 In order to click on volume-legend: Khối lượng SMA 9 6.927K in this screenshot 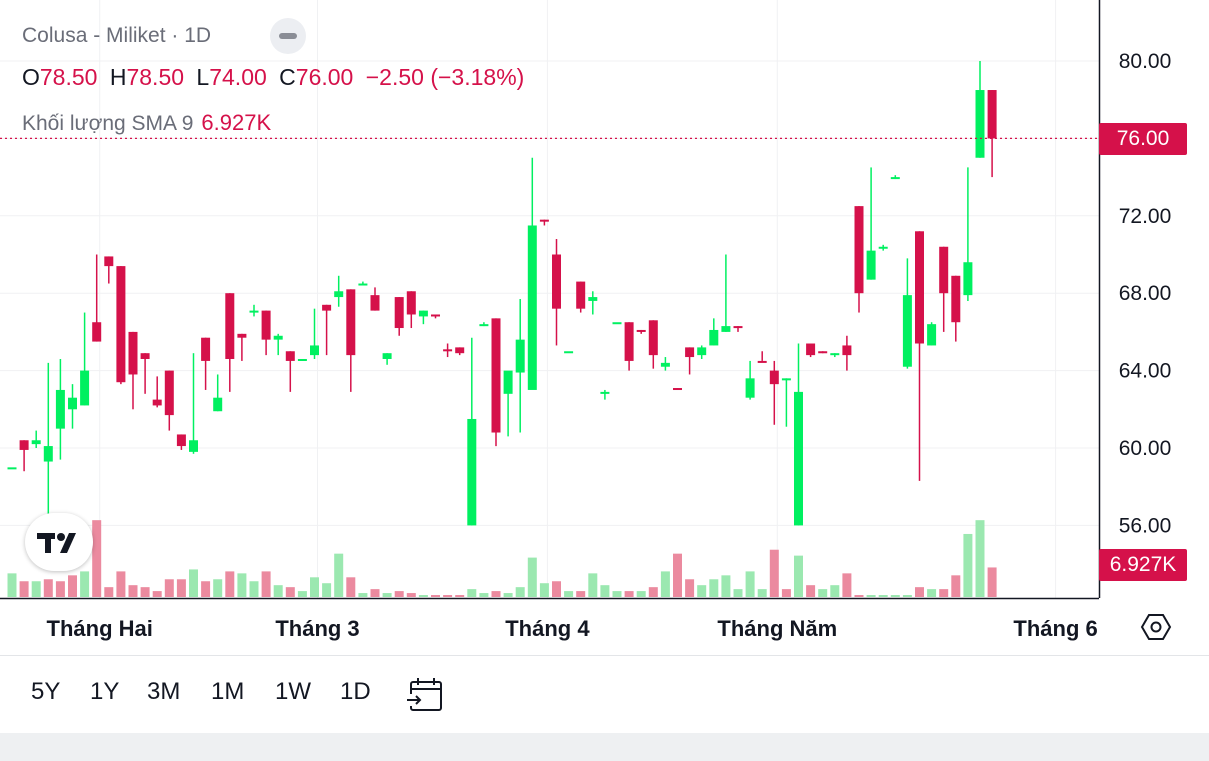, I will do `click(146, 123)`.